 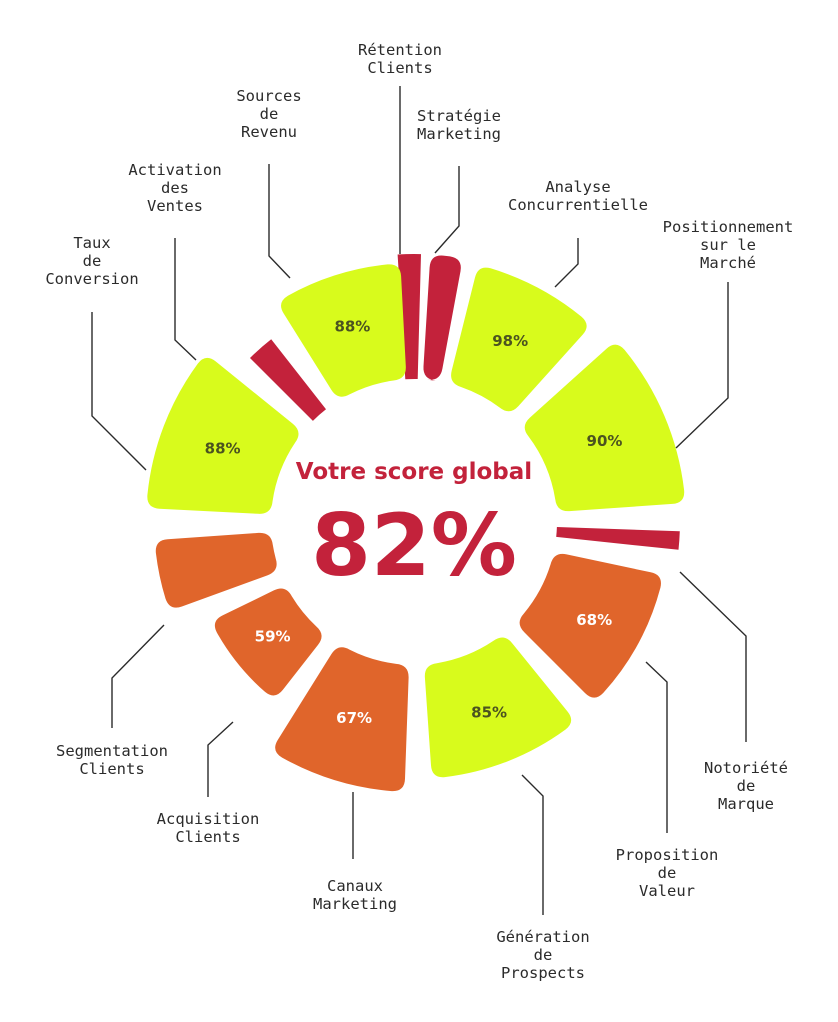 What do you see at coordinates (542, 955) in the screenshot?
I see `category-label-7: Génération de Prospects` at bounding box center [542, 955].